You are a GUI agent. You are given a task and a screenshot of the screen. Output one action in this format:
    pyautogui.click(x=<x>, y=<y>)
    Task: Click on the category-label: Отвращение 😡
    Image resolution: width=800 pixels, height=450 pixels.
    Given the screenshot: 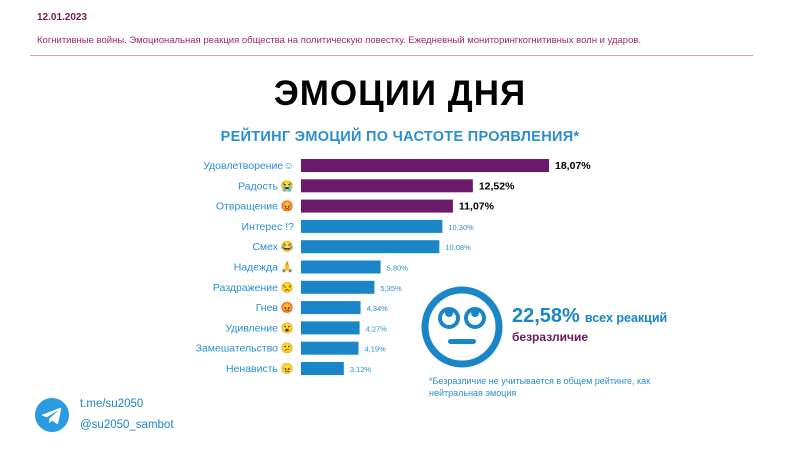 What is the action you would take?
    pyautogui.click(x=255, y=206)
    